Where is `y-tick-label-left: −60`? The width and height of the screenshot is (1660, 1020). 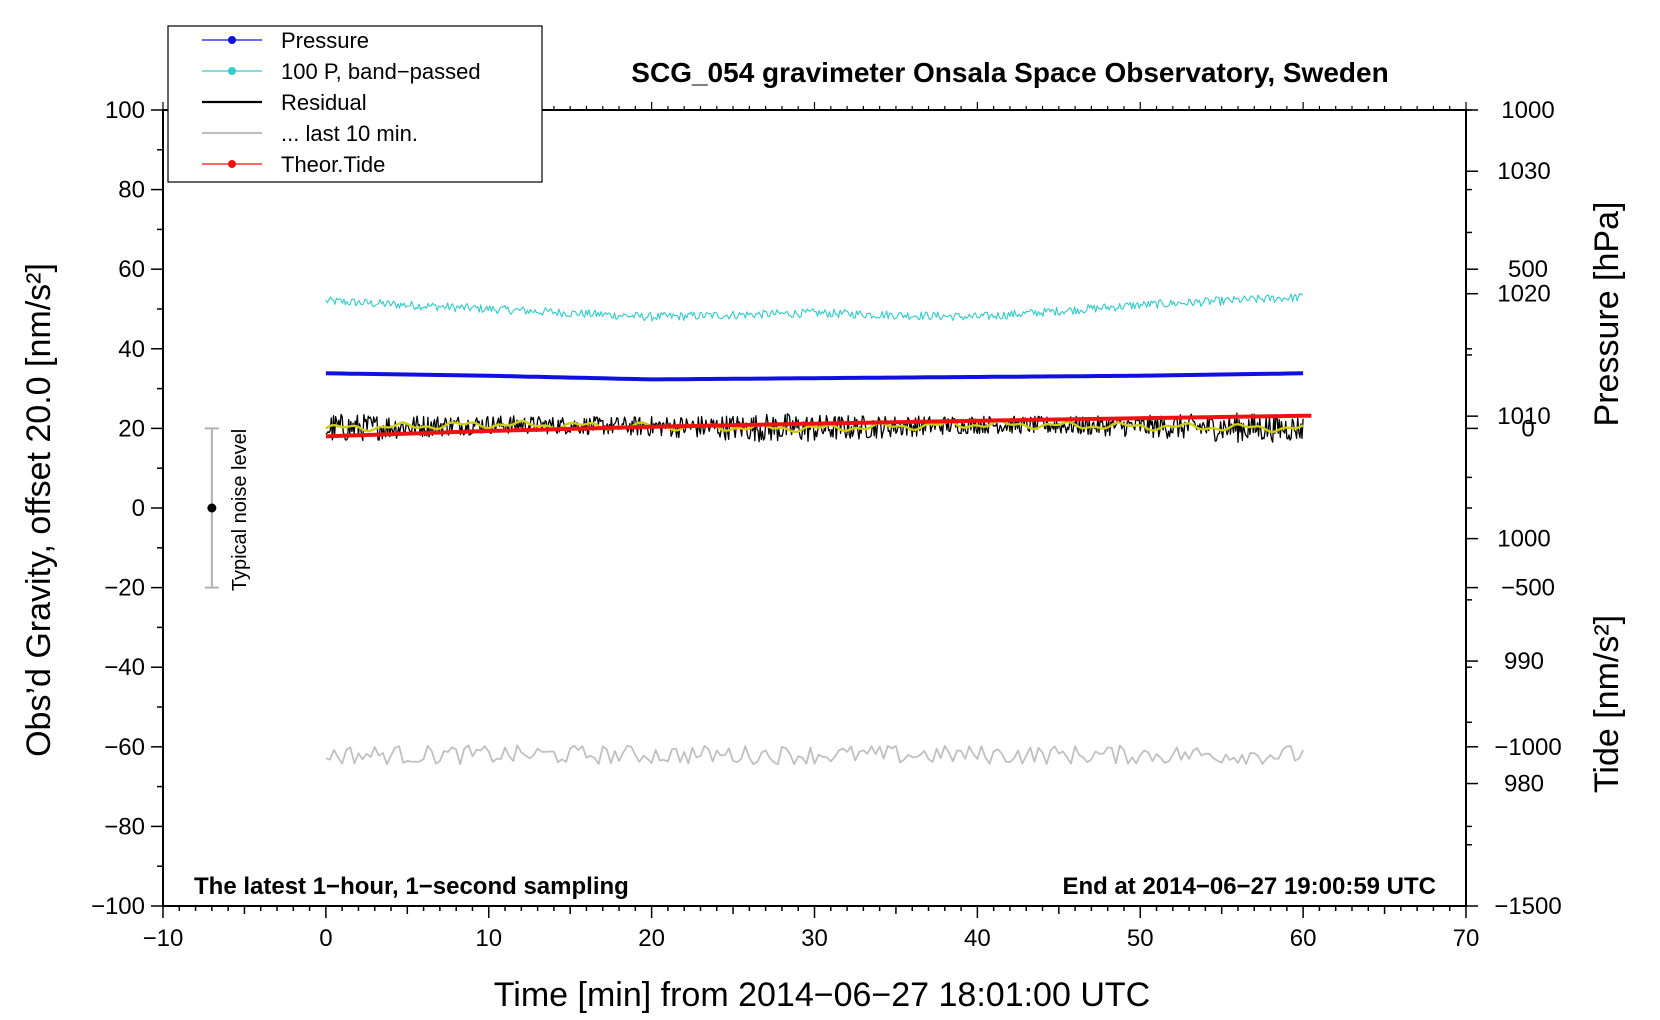
y-tick-label-left: −60 is located at coordinates (124, 747).